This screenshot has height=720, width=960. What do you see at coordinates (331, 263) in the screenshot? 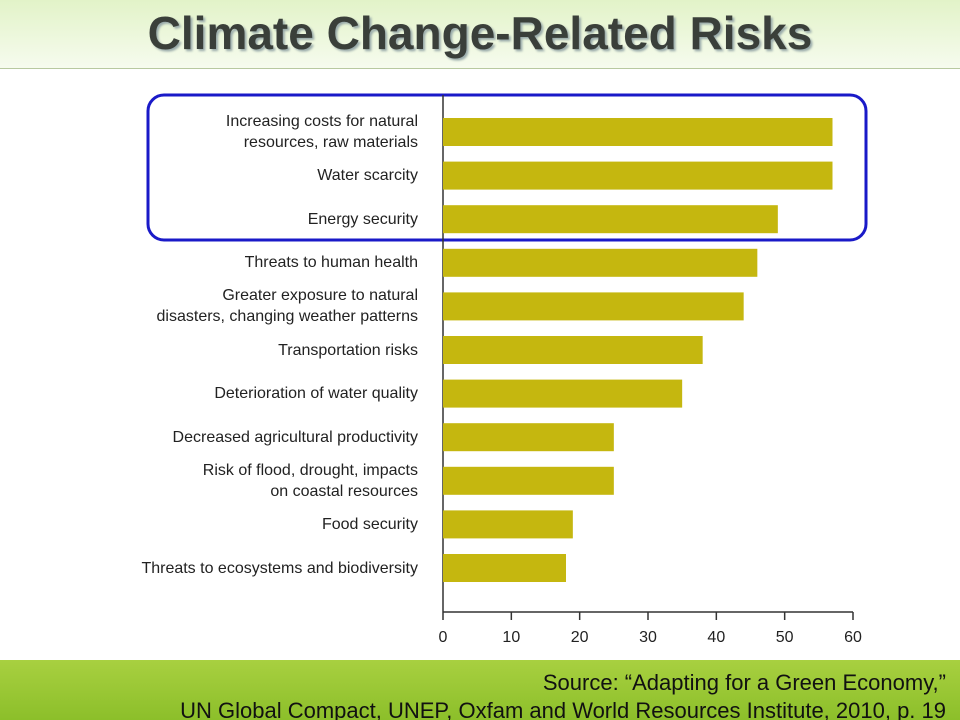
I see `category-label: Threats to human health` at bounding box center [331, 263].